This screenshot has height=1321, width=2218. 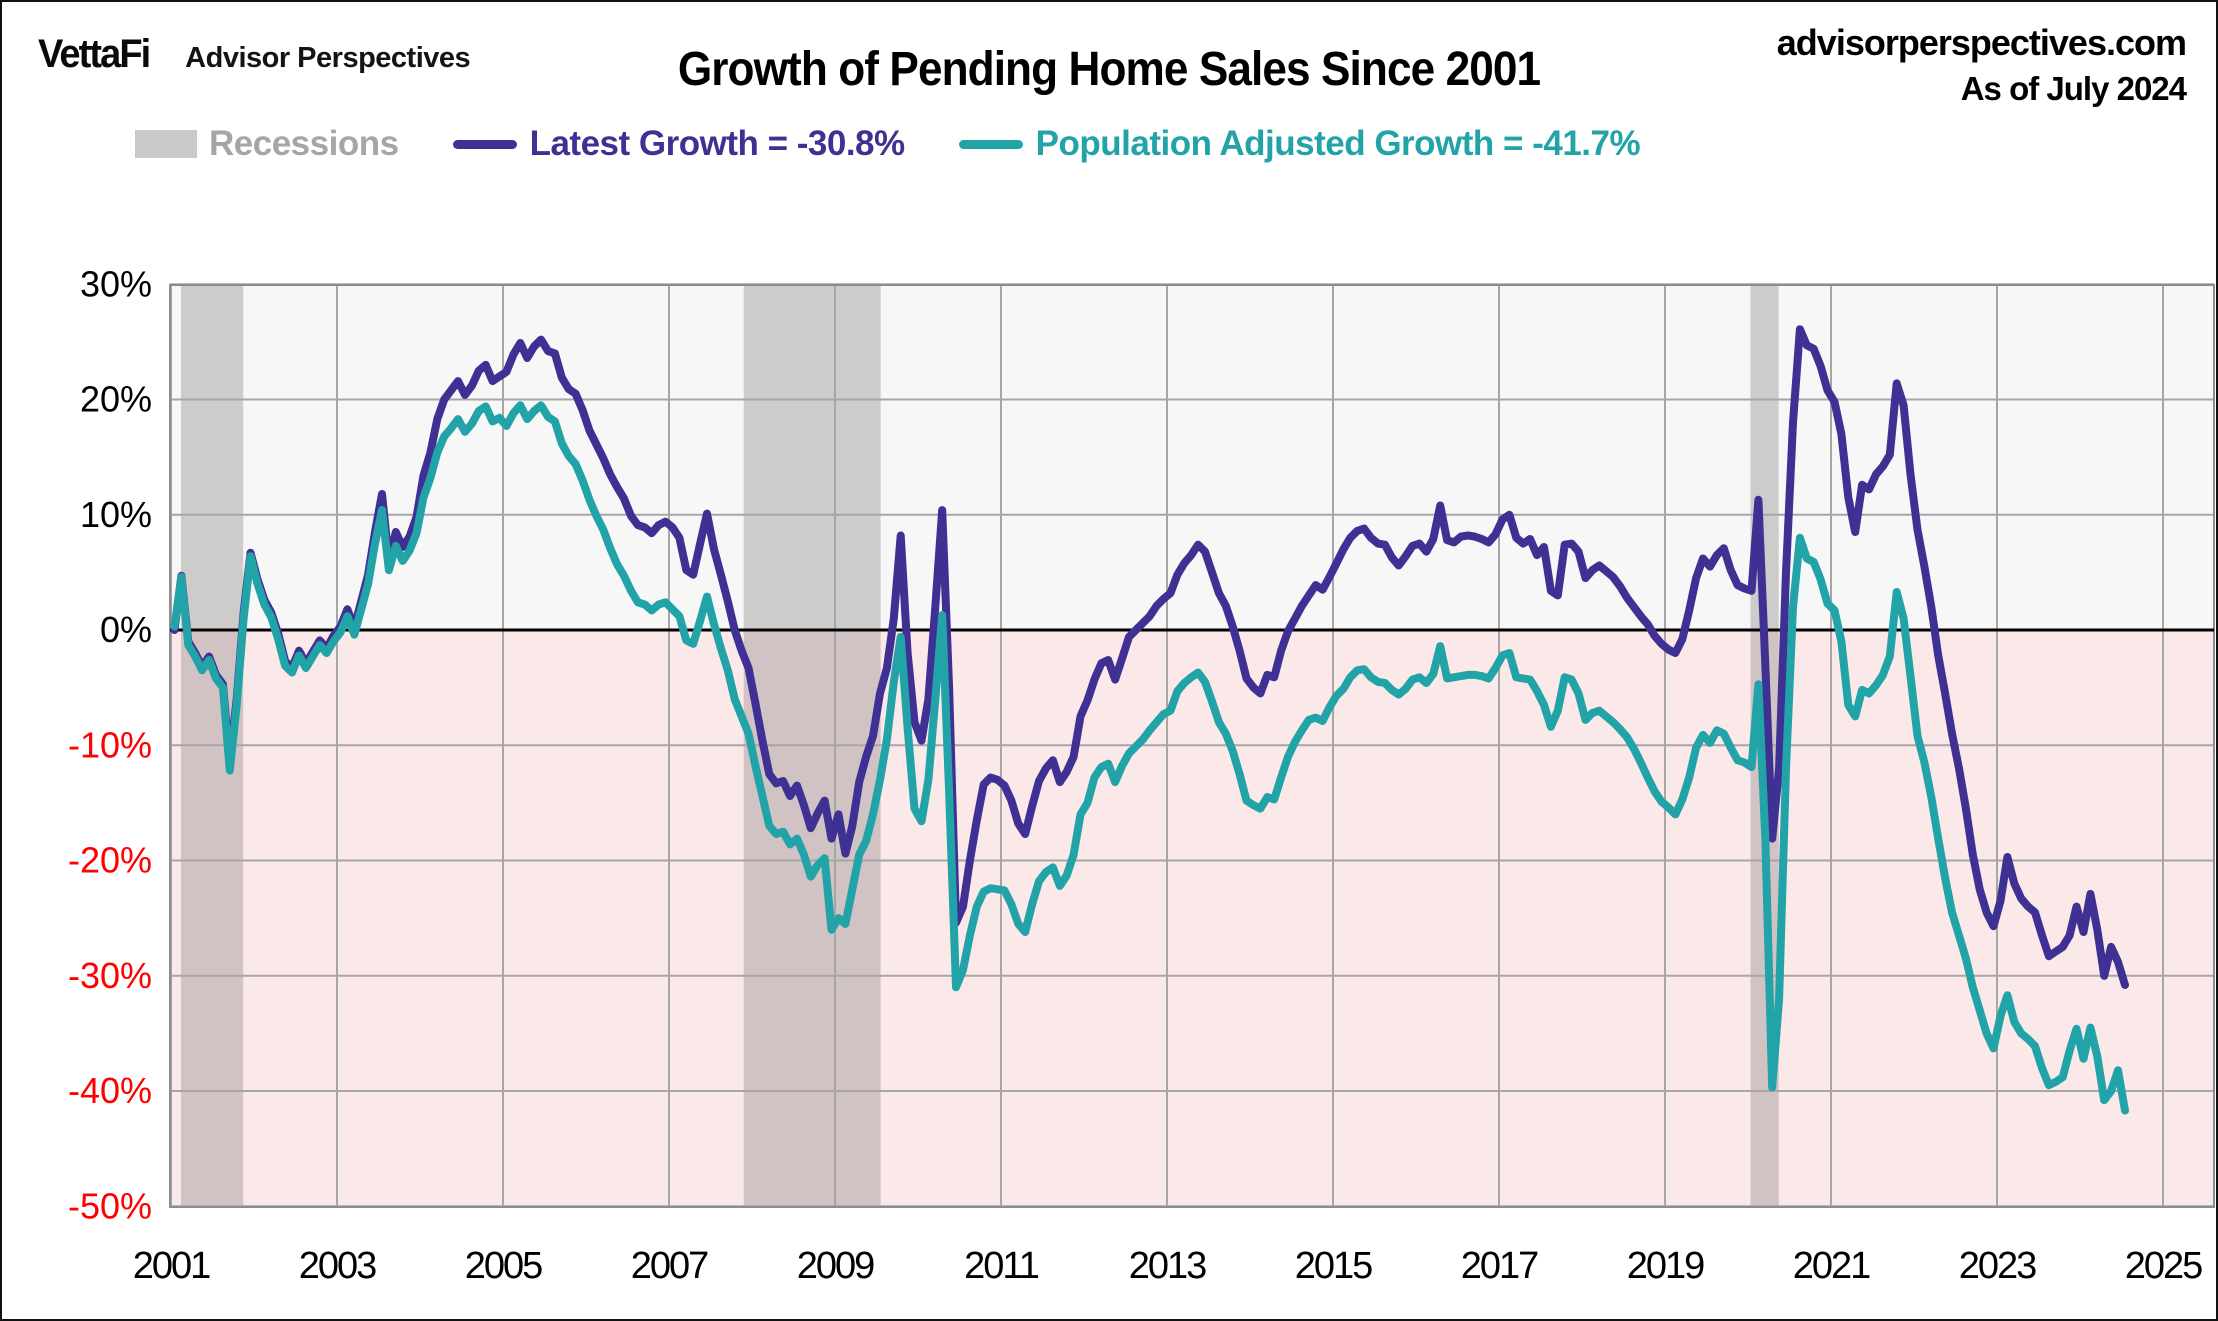 I want to click on svg-text: 2015, so click(x=1333, y=1266).